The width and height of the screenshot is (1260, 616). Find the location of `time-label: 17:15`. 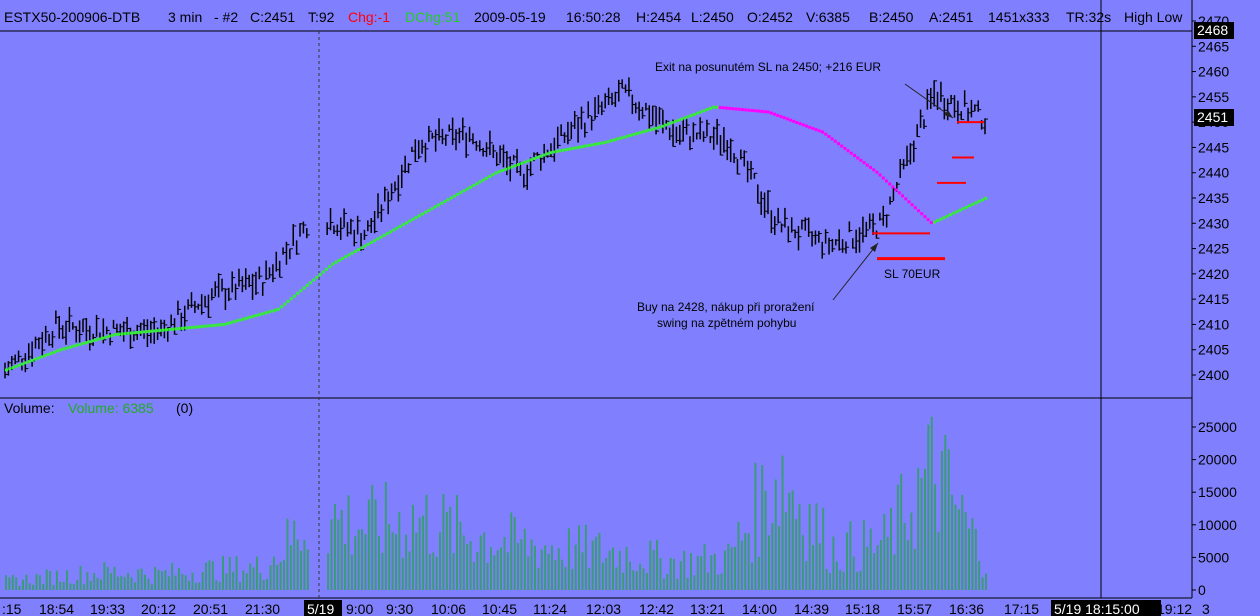

time-label: 17:15 is located at coordinates (1021, 608).